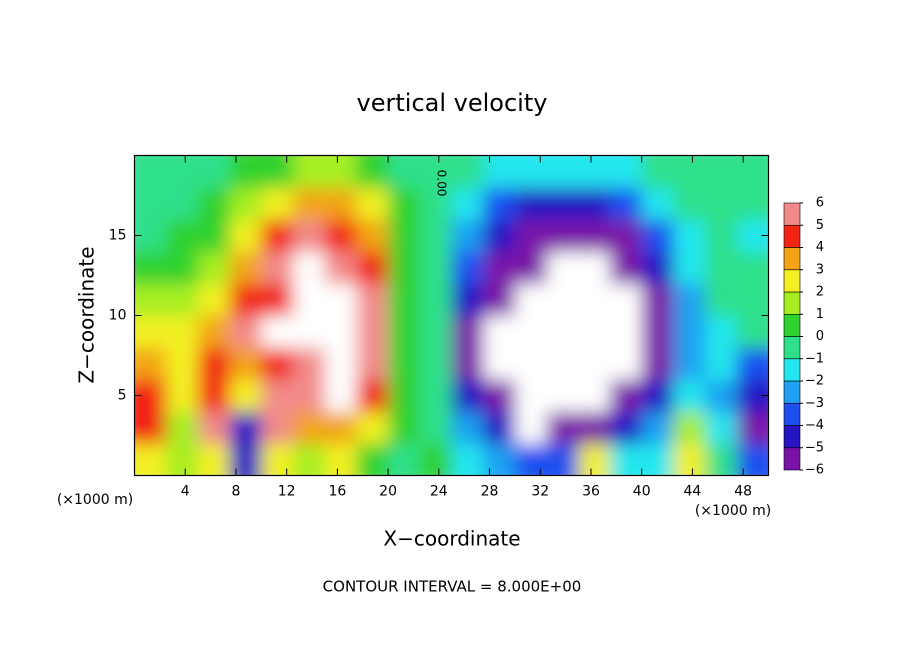  What do you see at coordinates (820, 292) in the screenshot?
I see `colorbar-label: 2` at bounding box center [820, 292].